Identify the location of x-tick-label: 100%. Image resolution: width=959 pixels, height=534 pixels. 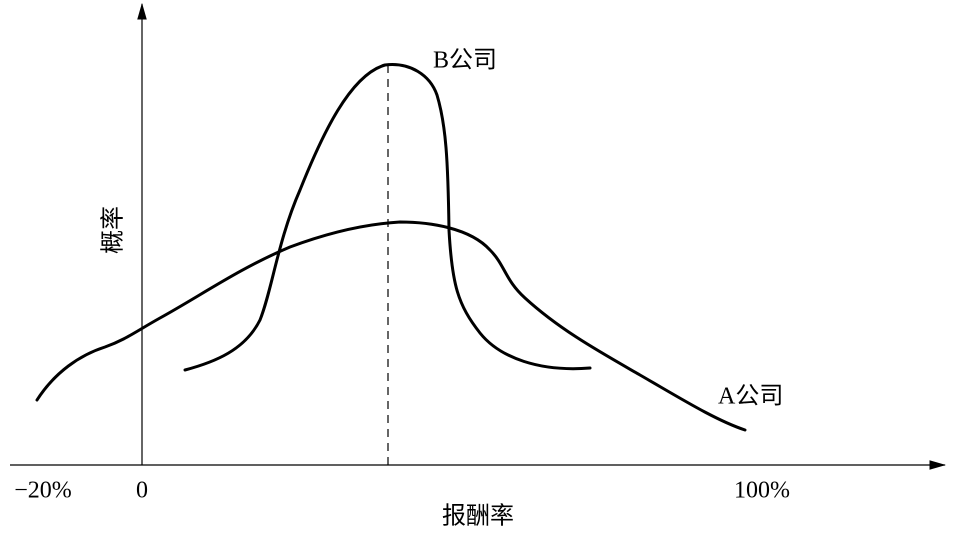
(762, 491).